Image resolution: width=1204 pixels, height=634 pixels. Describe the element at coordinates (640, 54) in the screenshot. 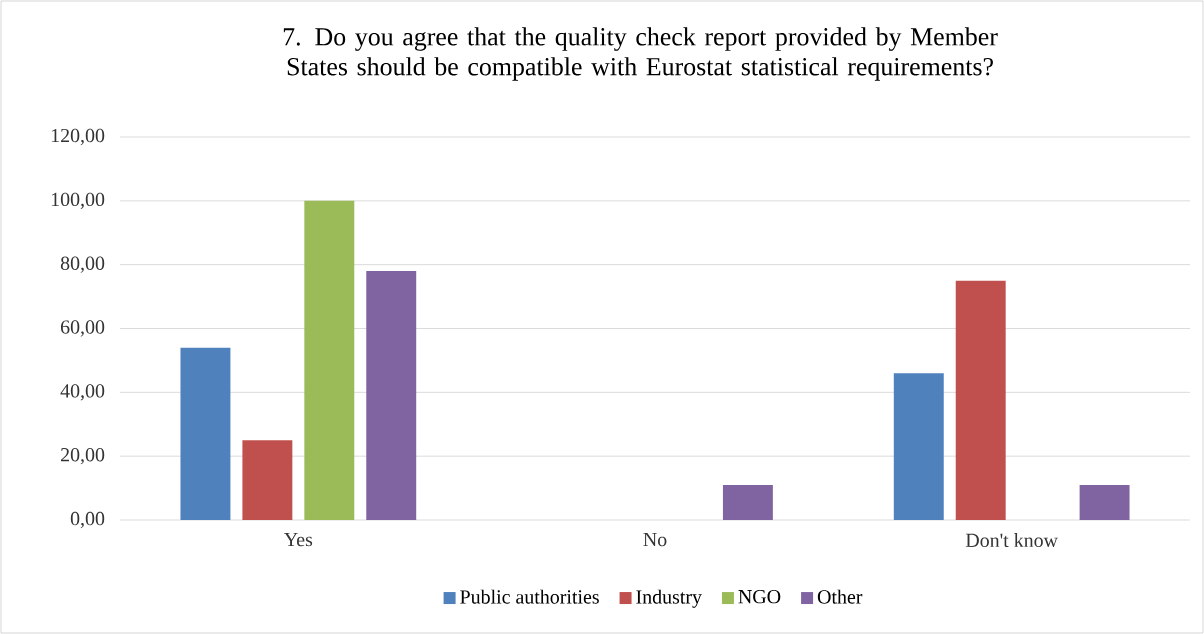

I see `chart-title: 7. Do you agree that the quality check report provided by Member States should be compatible with Eurostat statistical requirements?` at that location.